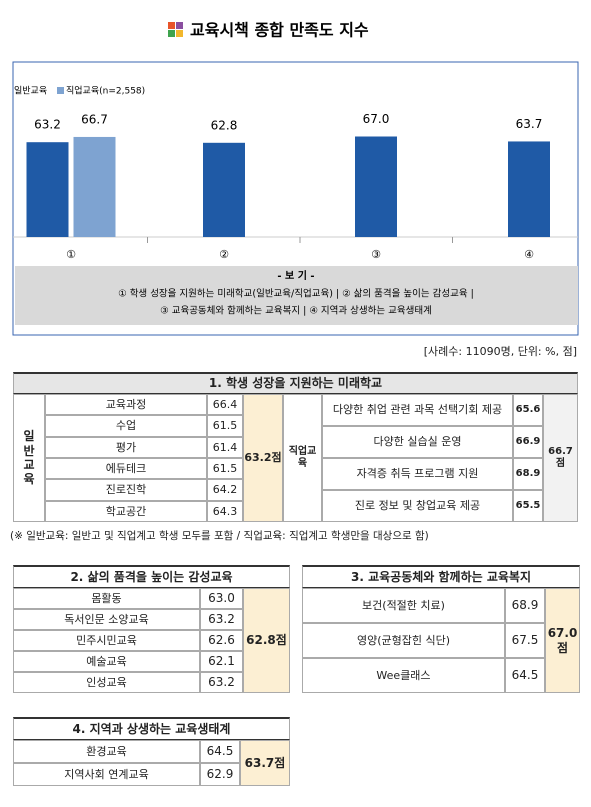 The height and width of the screenshot is (807, 591). What do you see at coordinates (47, 125) in the screenshot?
I see `value-label: 63.2` at bounding box center [47, 125].